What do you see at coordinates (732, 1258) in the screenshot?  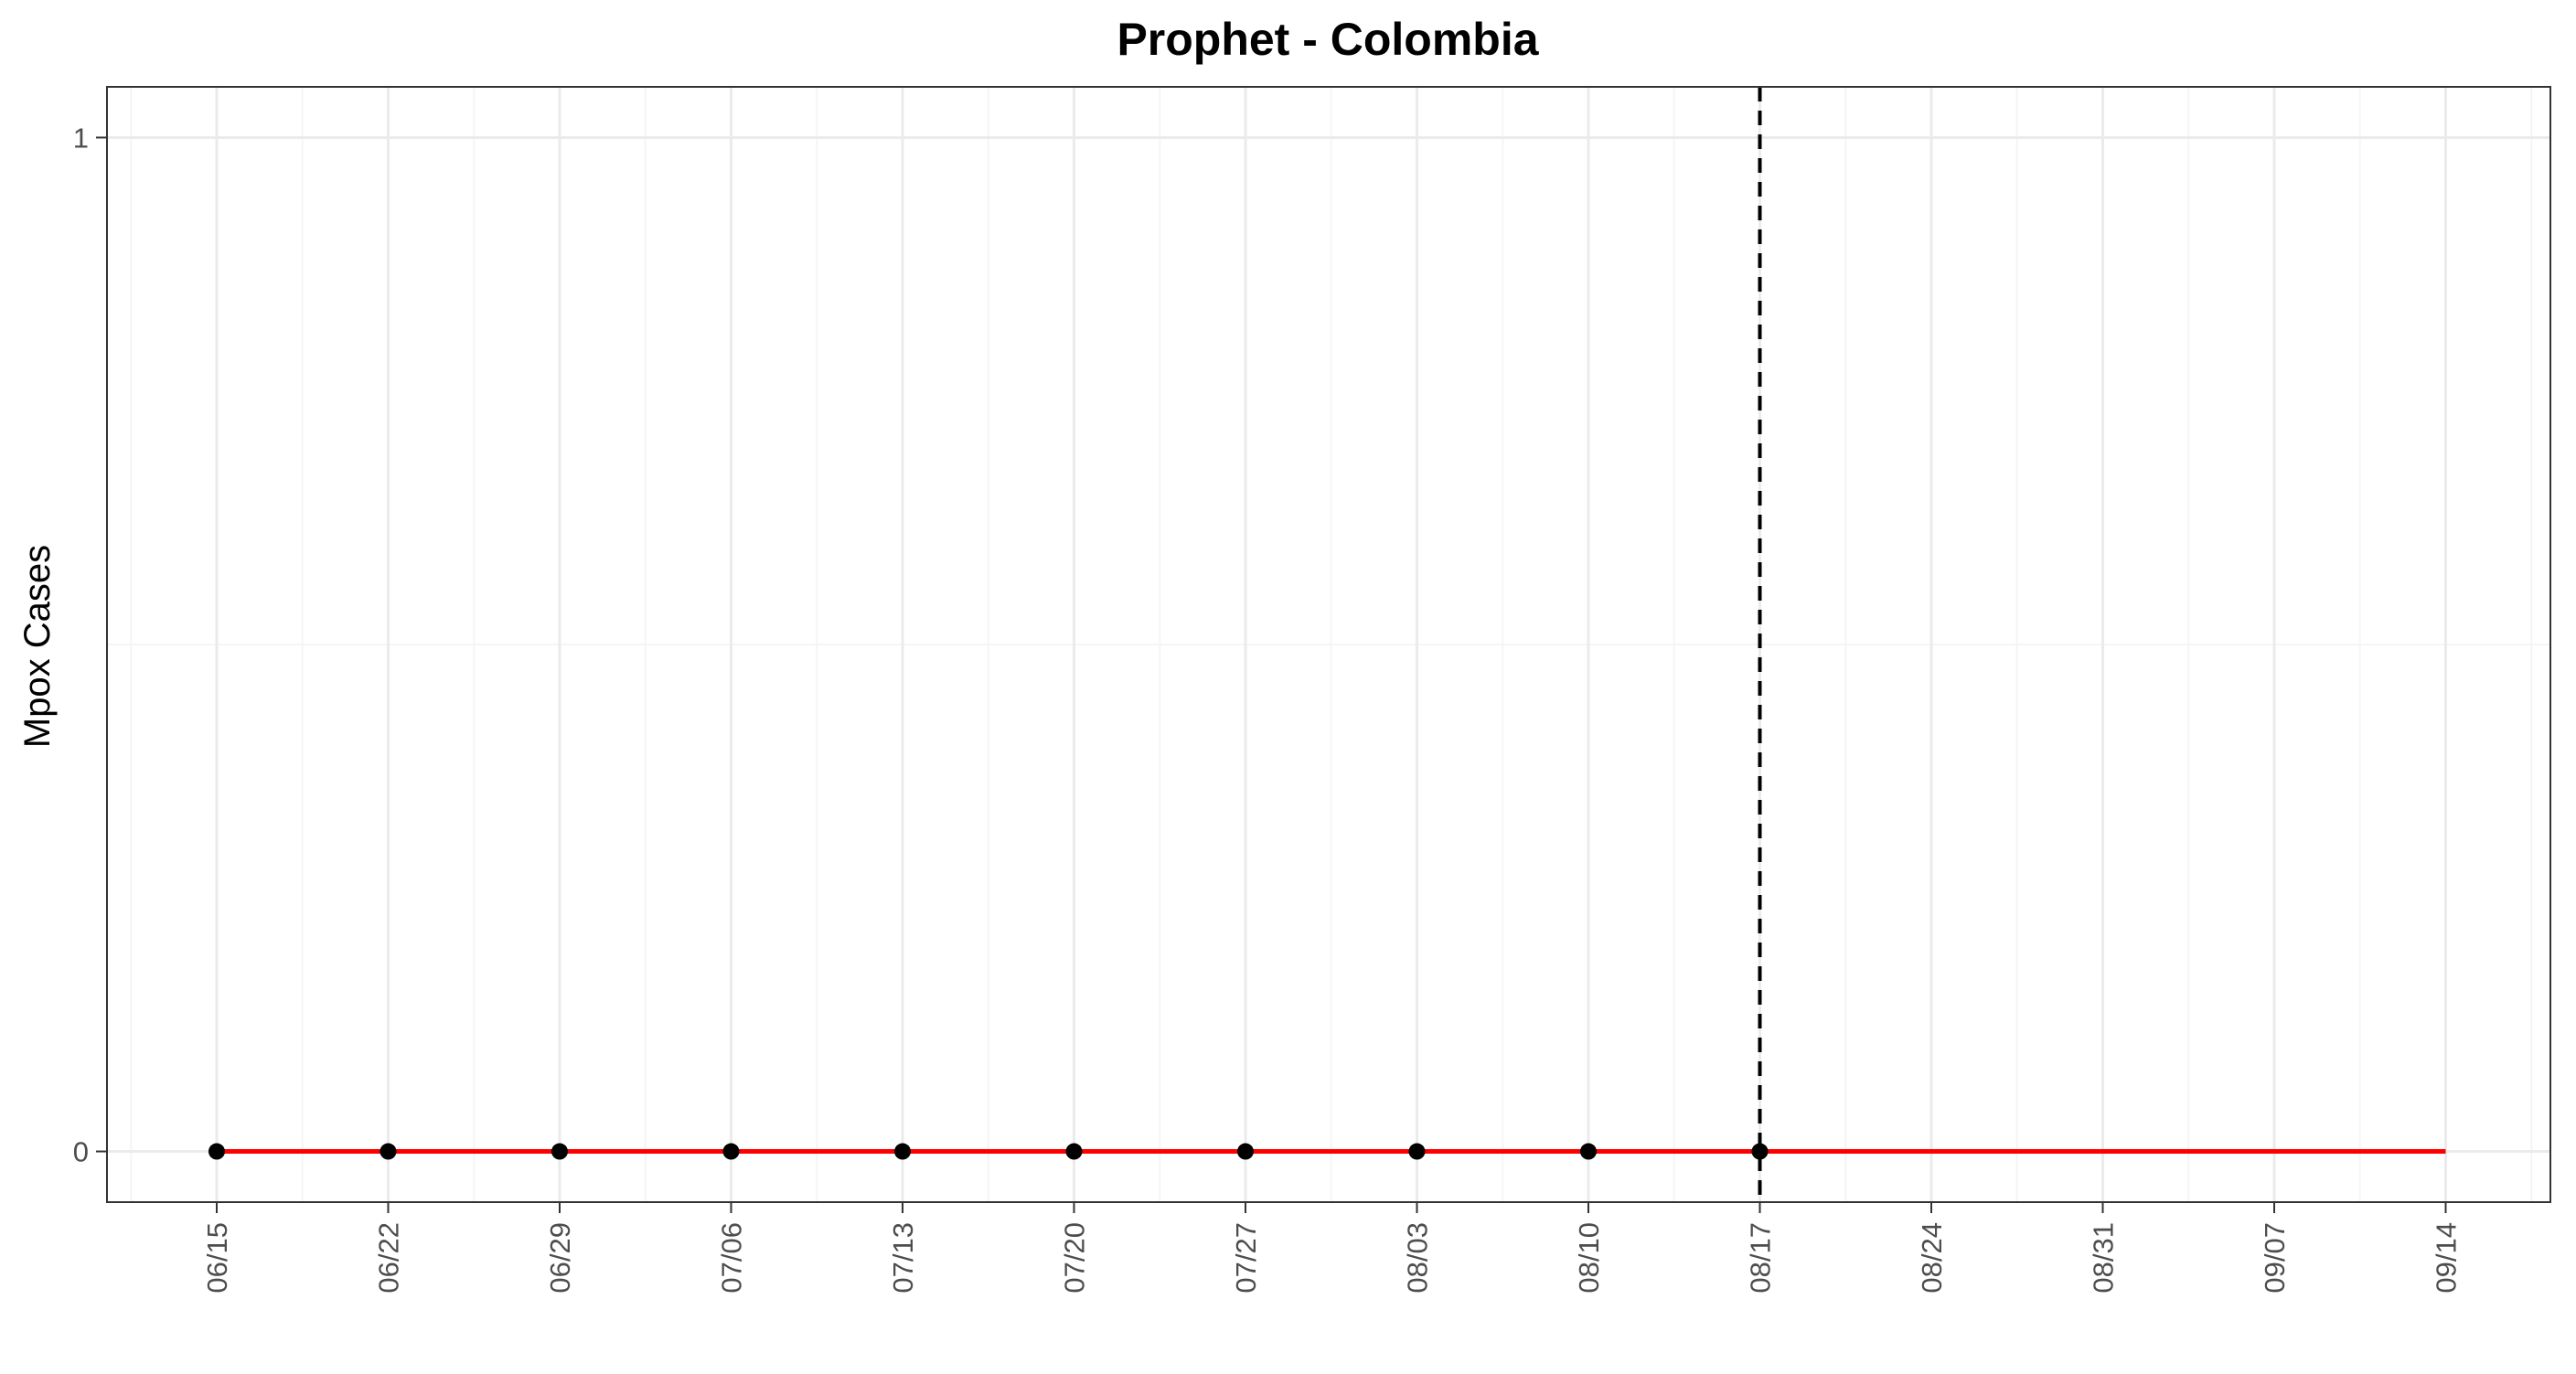 I see `x-tick-label: 07/06` at bounding box center [732, 1258].